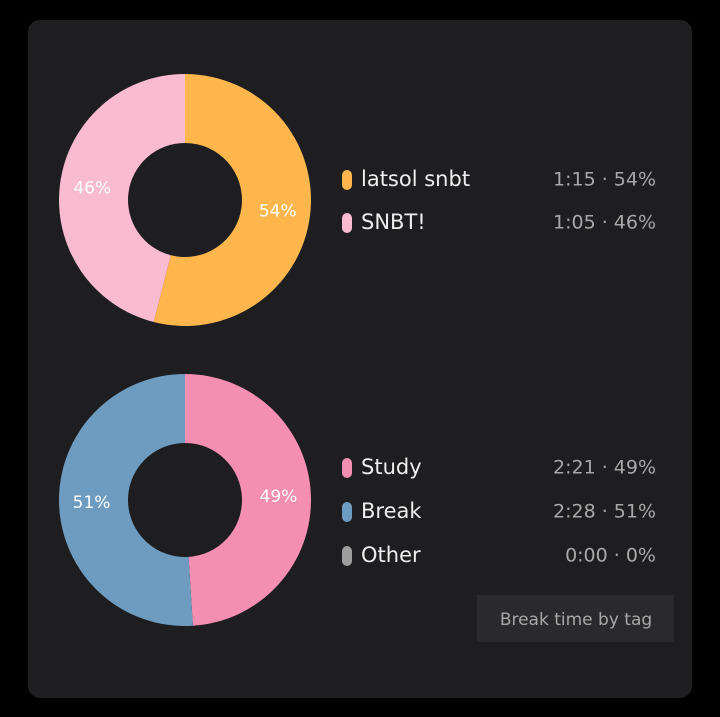  What do you see at coordinates (391, 467) in the screenshot?
I see `legend-name: Study` at bounding box center [391, 467].